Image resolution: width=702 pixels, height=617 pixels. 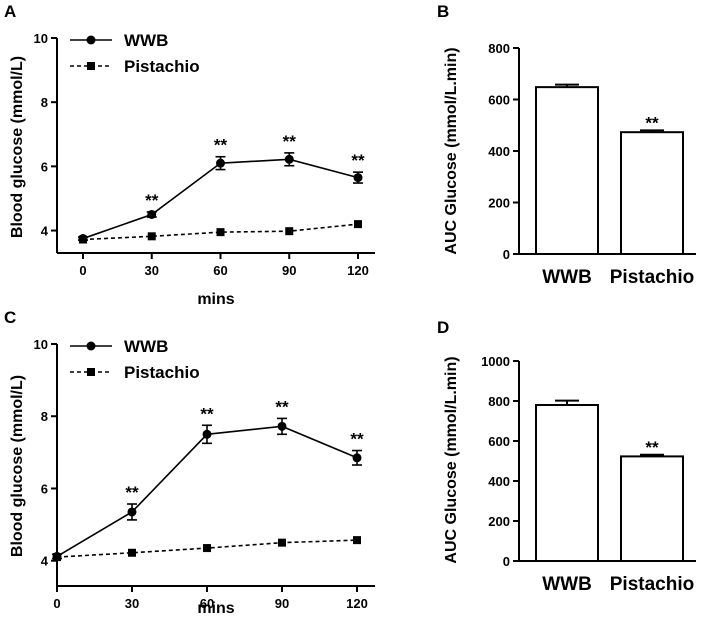 What do you see at coordinates (10, 317) in the screenshot?
I see `panel-letter: C` at bounding box center [10, 317].